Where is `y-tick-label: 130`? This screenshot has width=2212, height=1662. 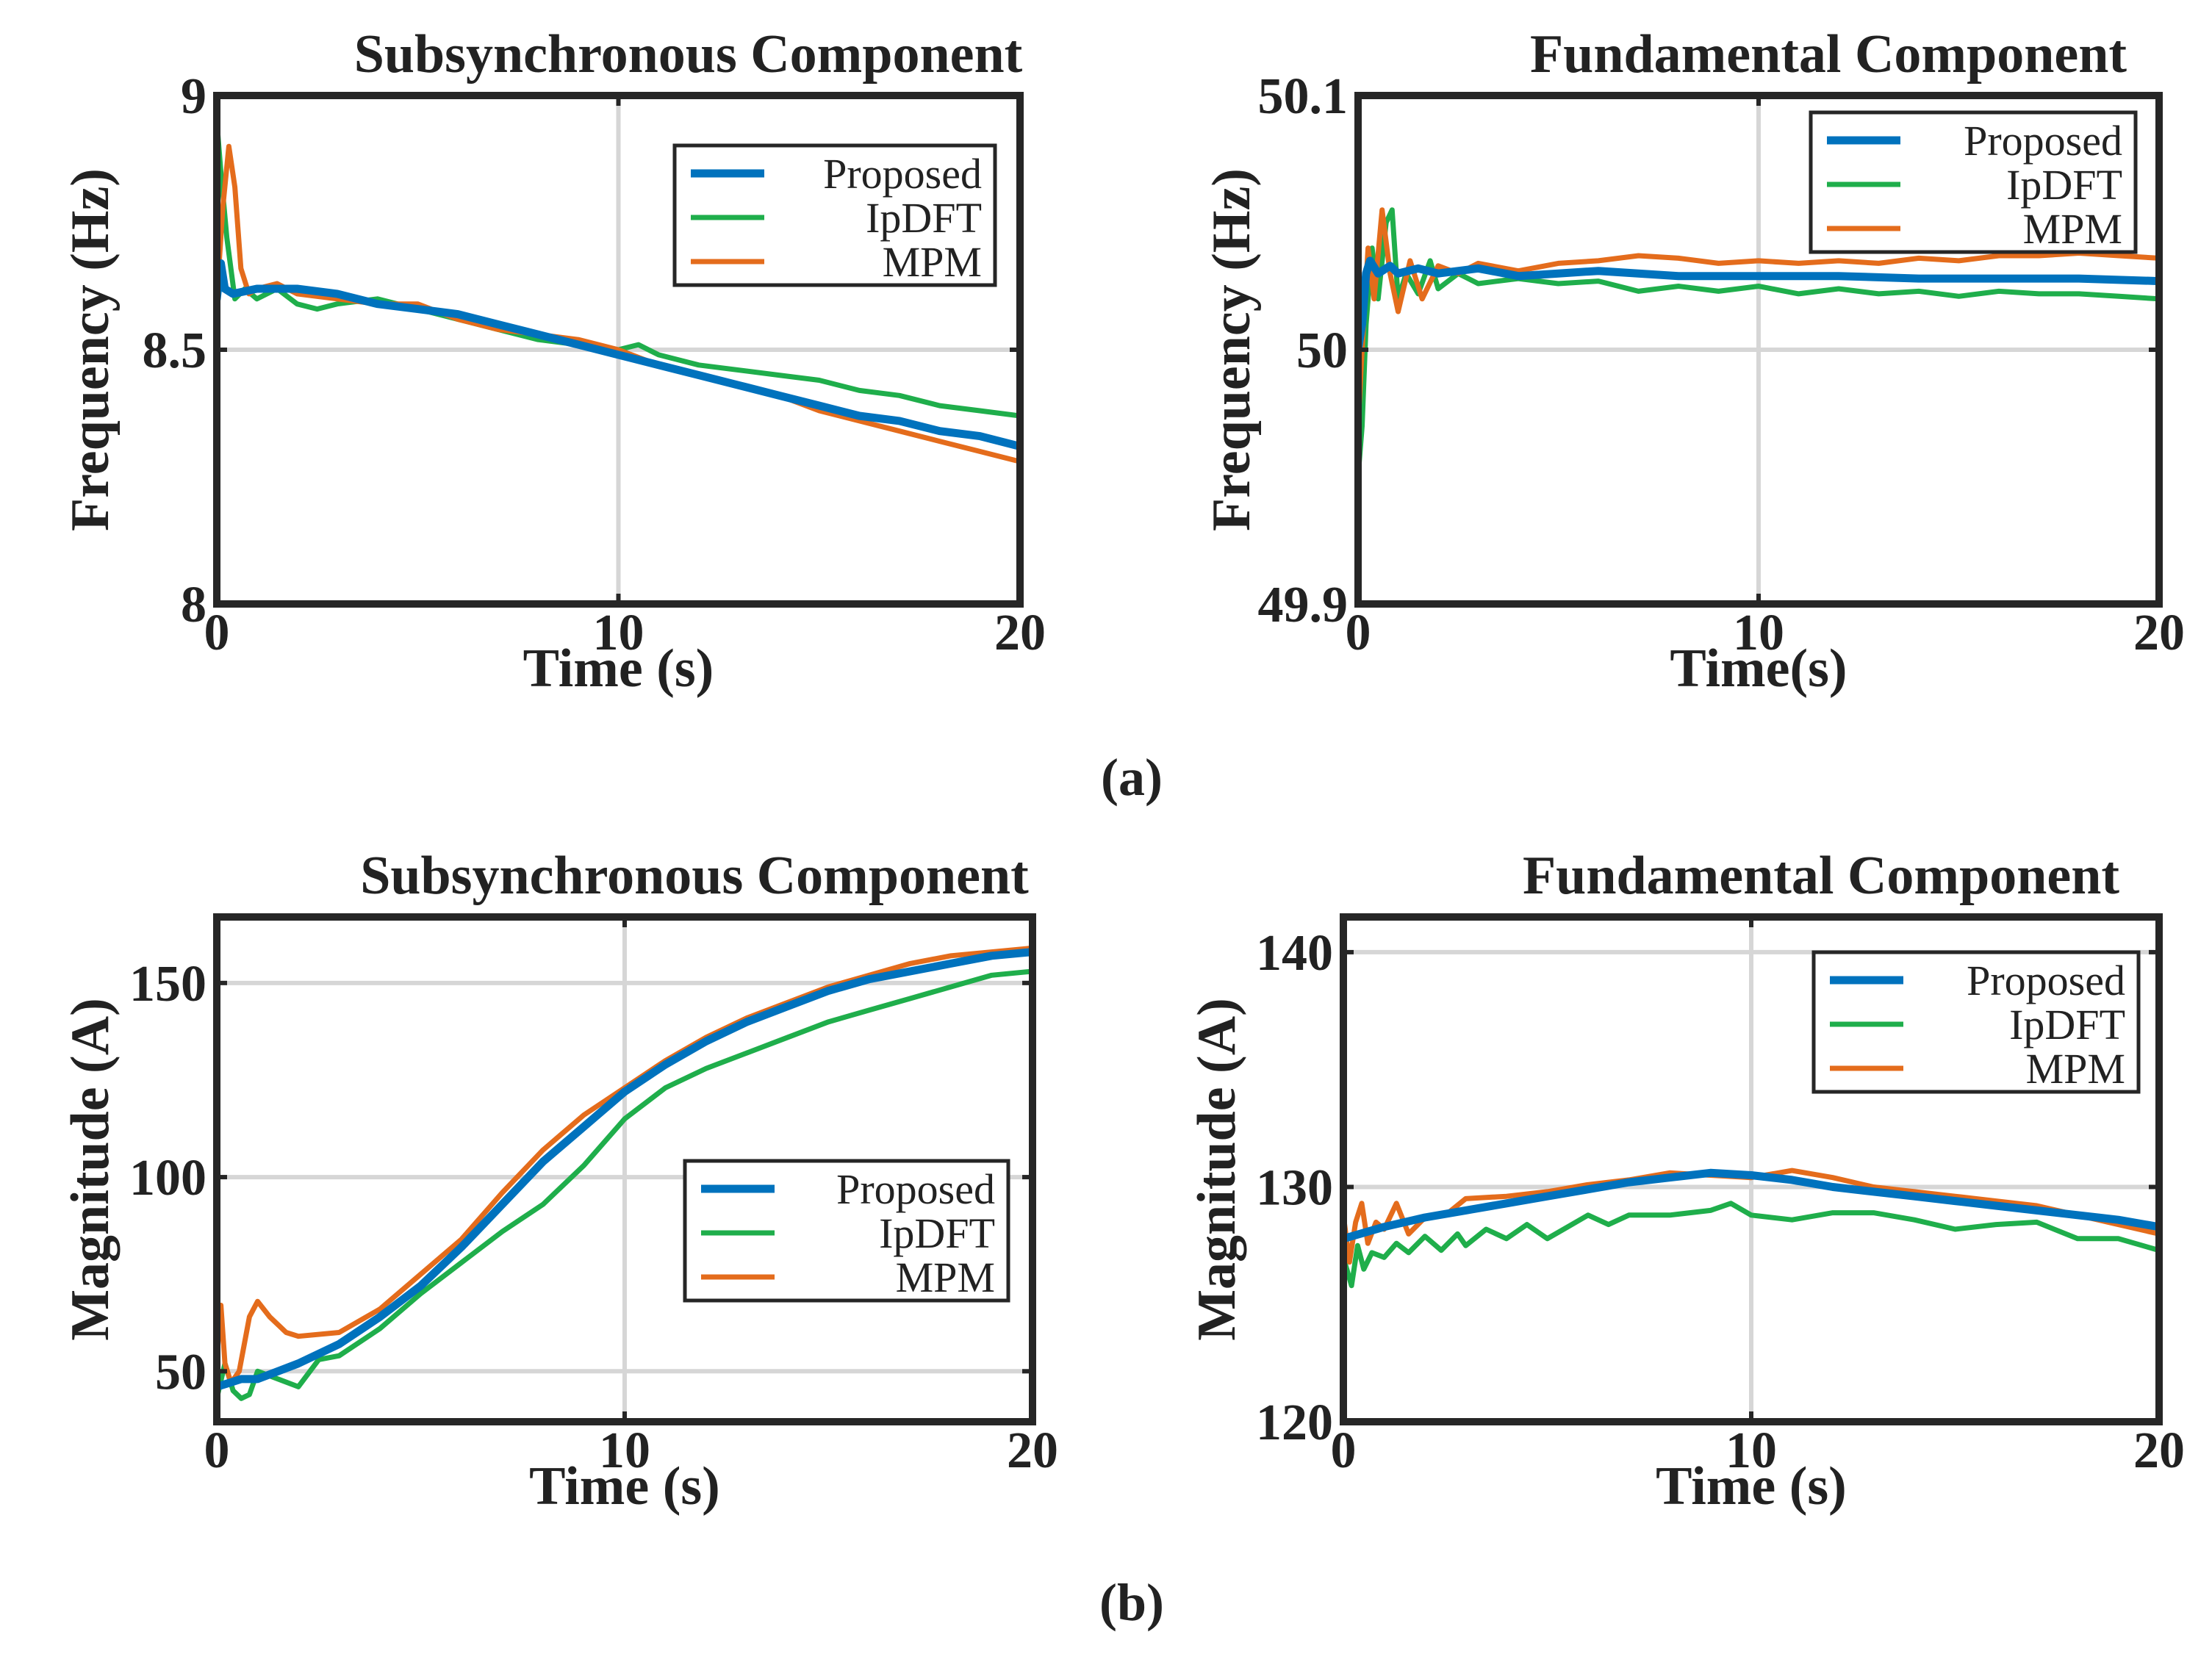 y-tick-label: 130 is located at coordinates (1294, 1187).